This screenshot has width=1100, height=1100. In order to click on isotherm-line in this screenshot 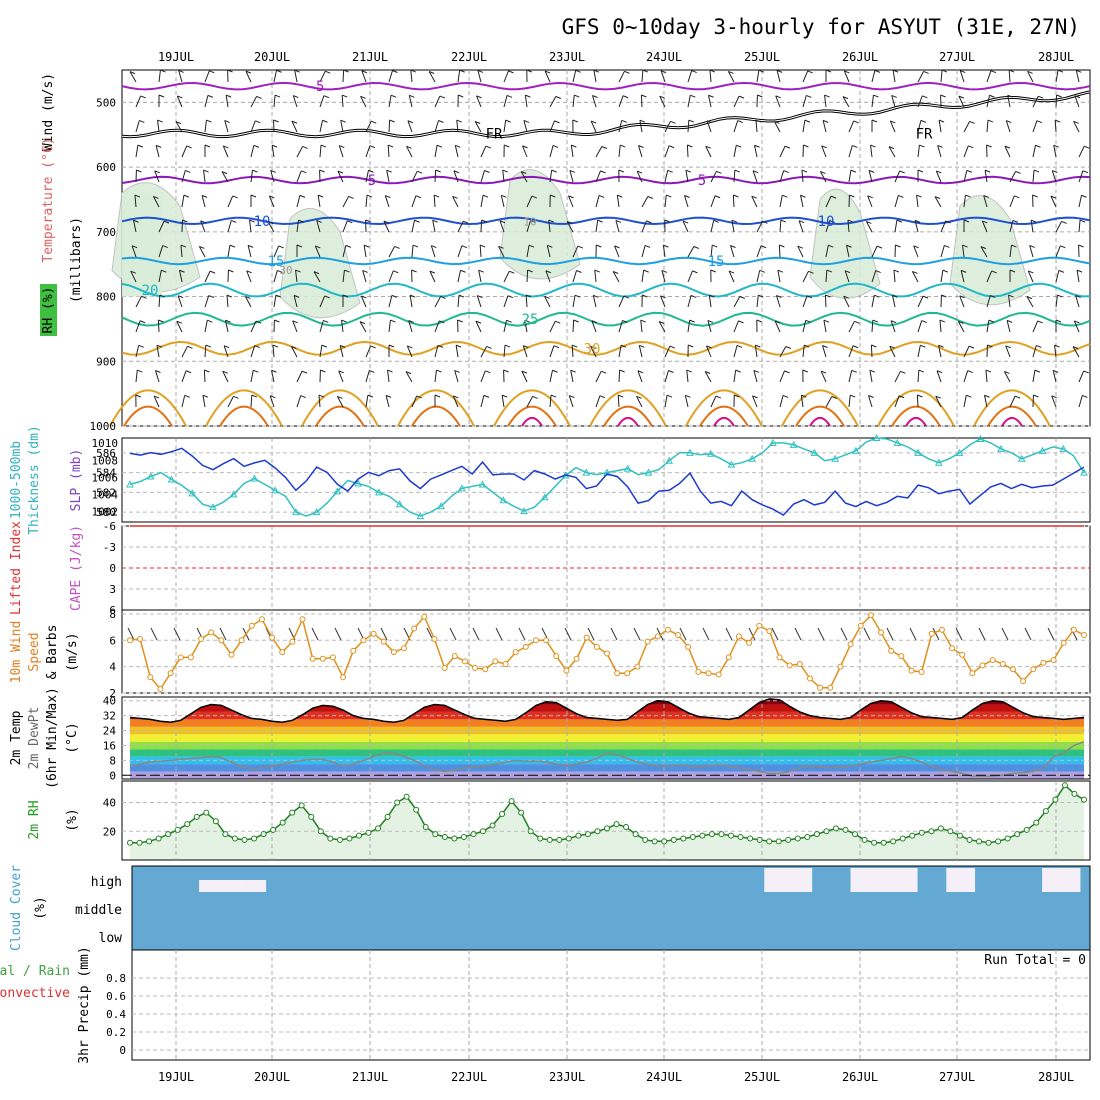, I will do `click(606, 290)`.